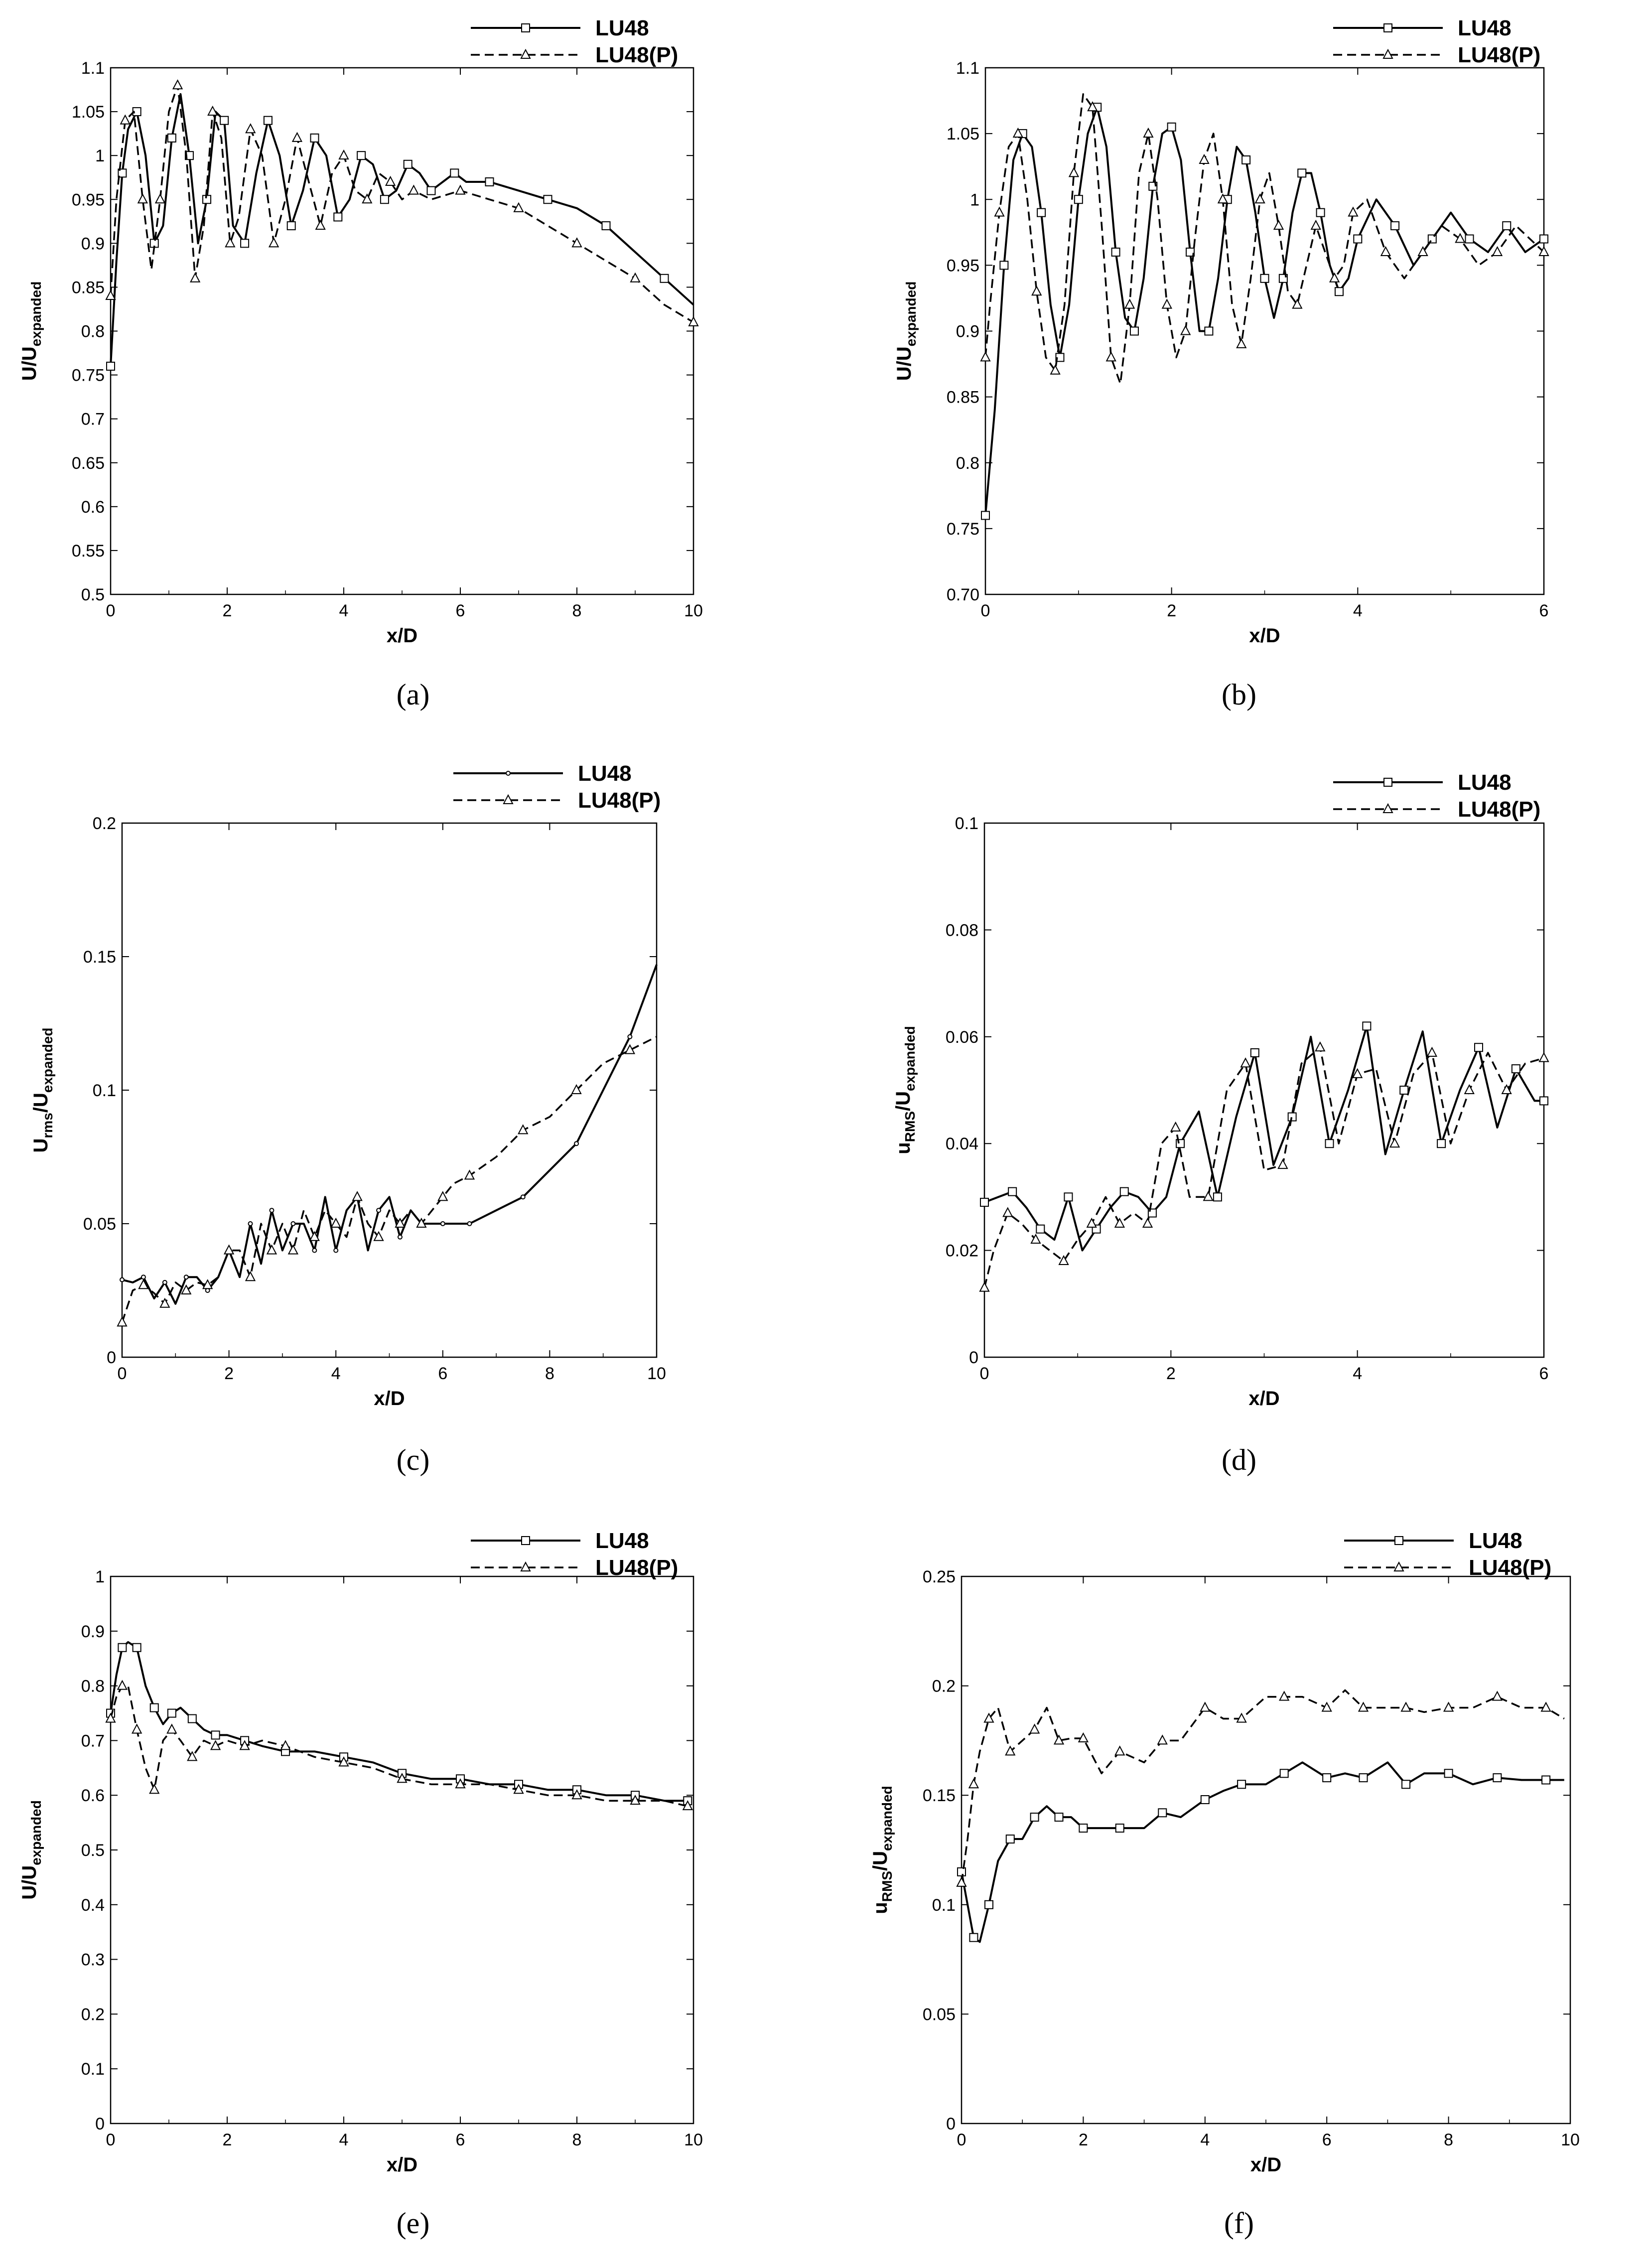 This screenshot has width=1652, height=2266. Describe the element at coordinates (1436, 41) in the screenshot. I see `legend: LU48 LU48(P)` at that location.